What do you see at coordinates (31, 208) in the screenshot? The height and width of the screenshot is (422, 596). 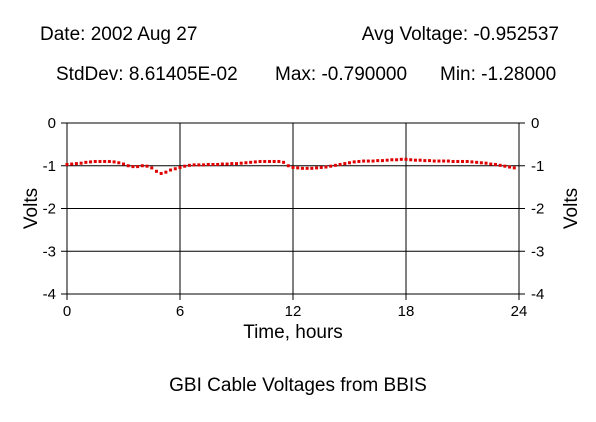 I see `y-axis-label-left: Volts` at bounding box center [31, 208].